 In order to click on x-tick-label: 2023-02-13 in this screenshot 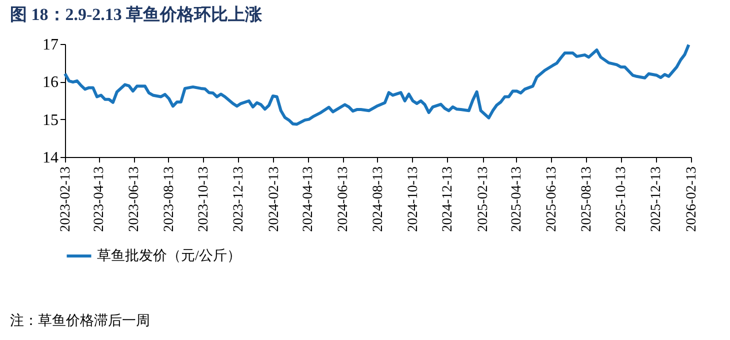, I will do `click(66, 199)`.